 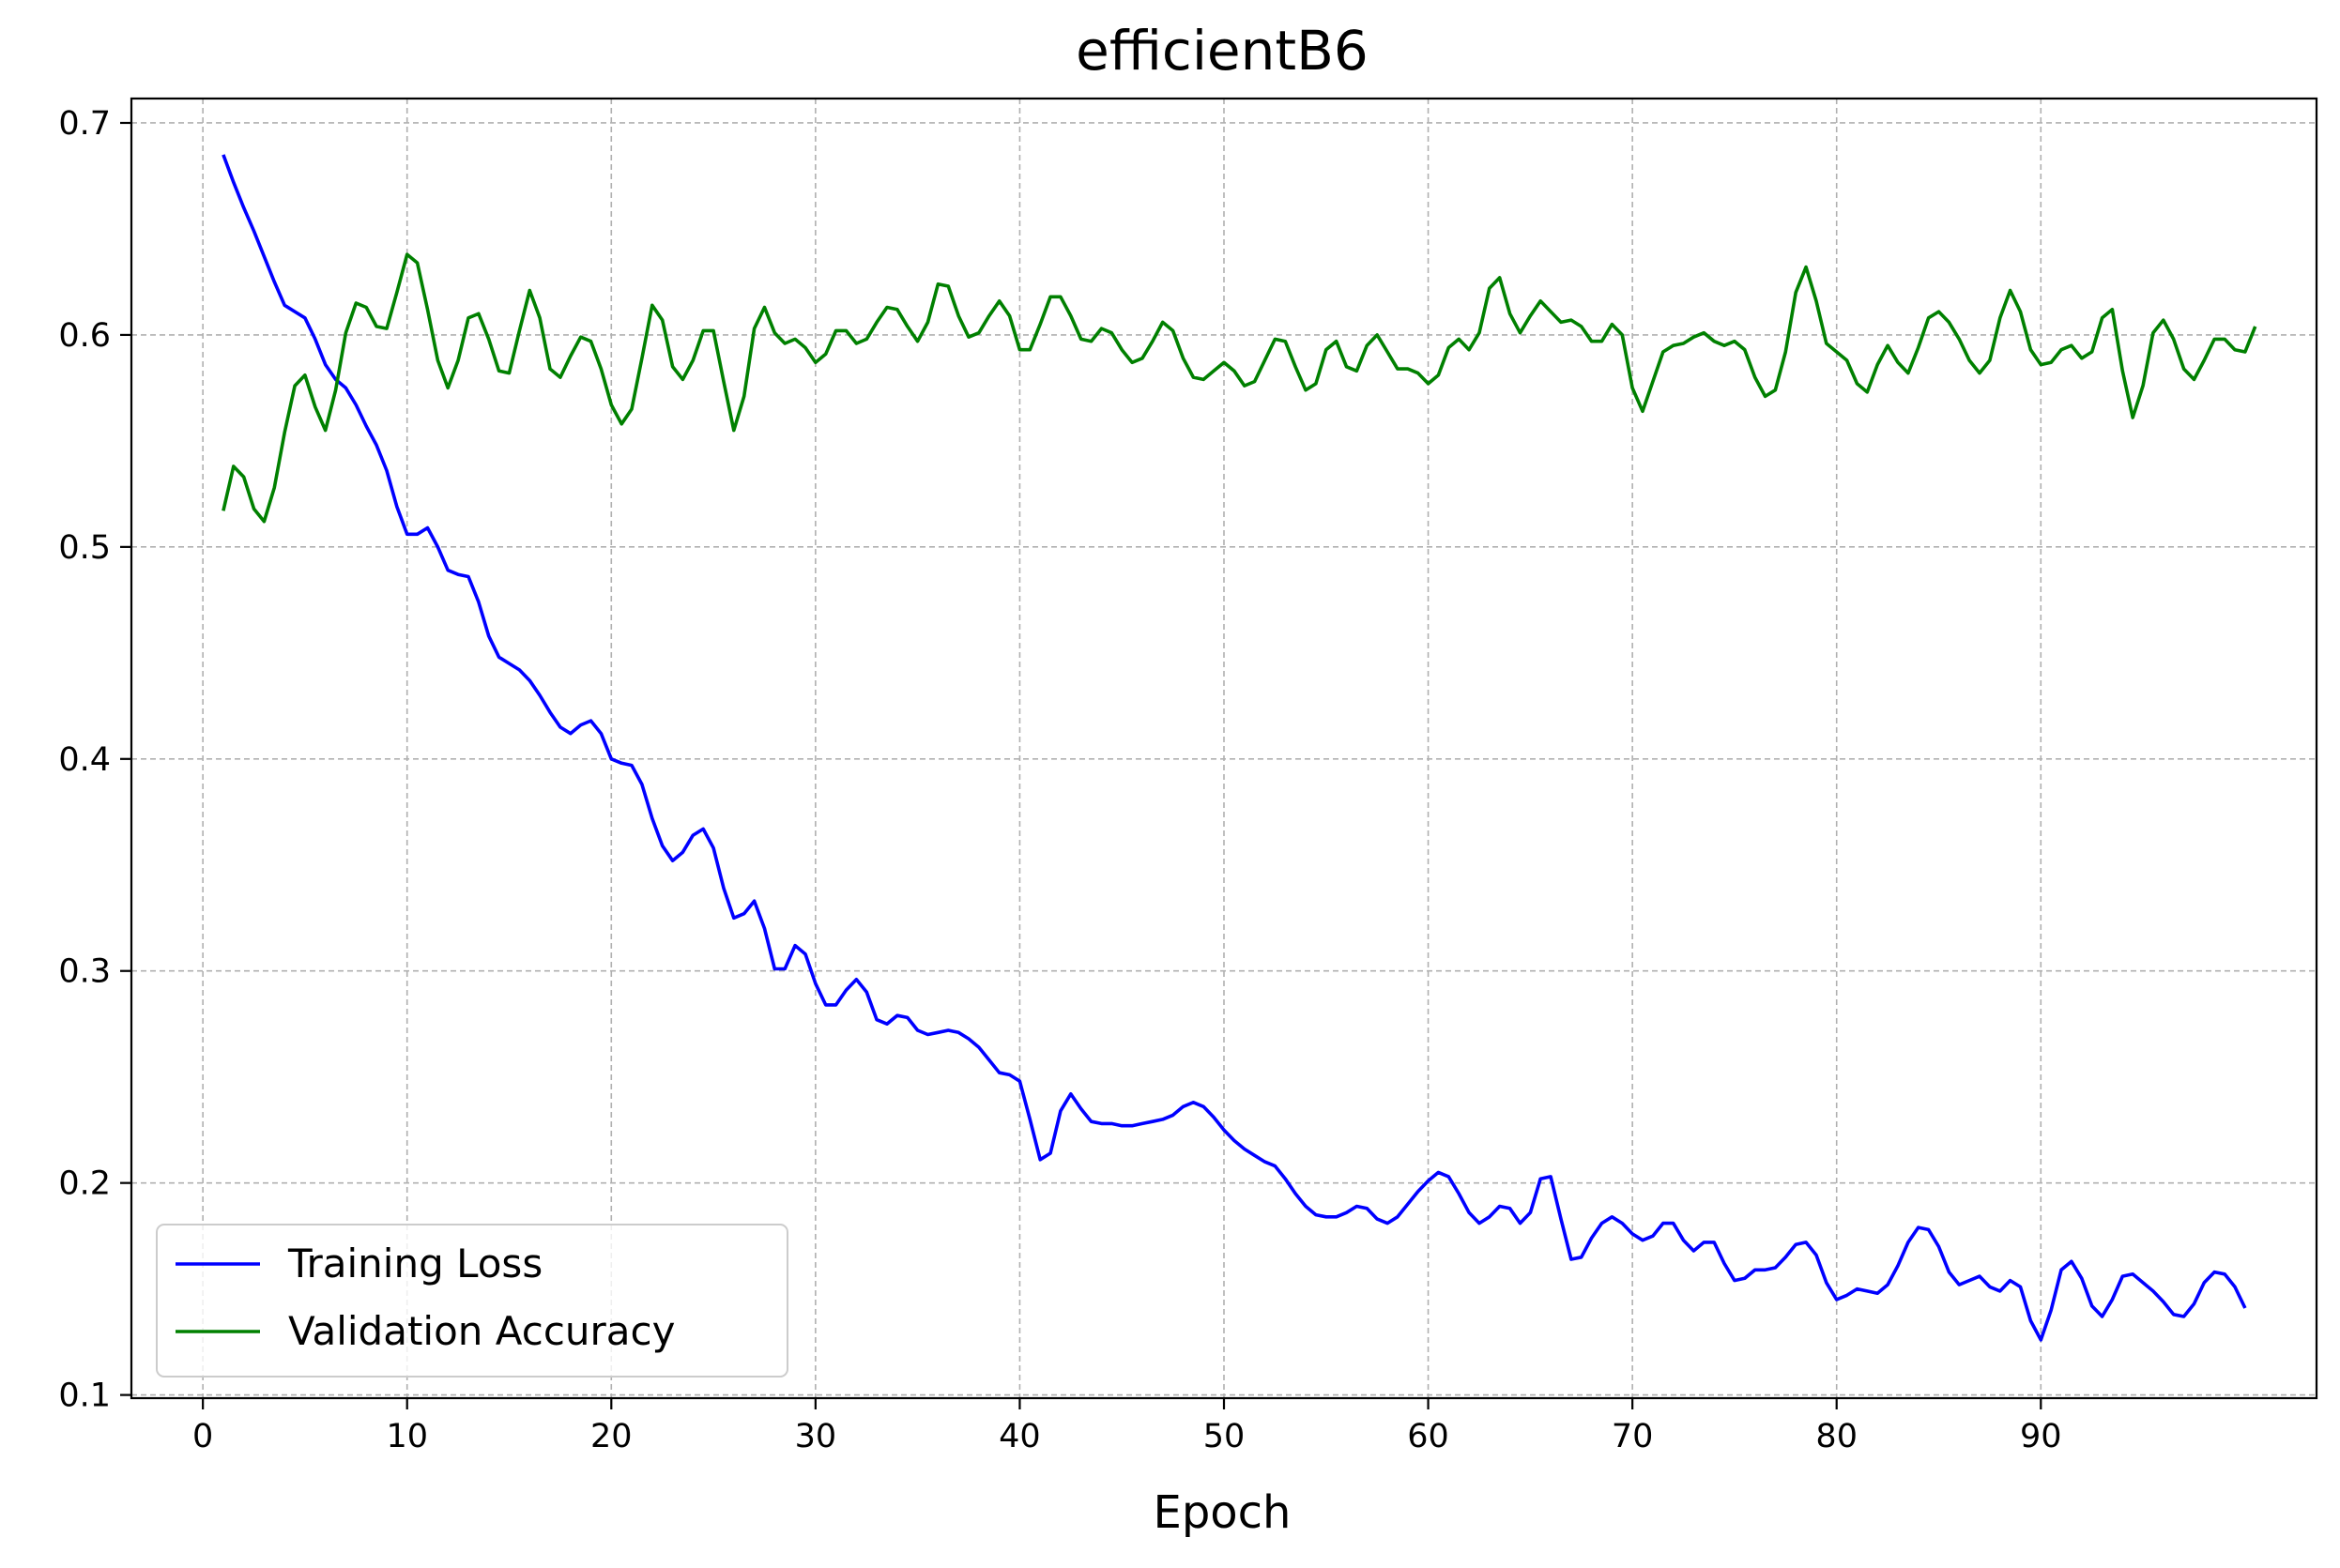 What do you see at coordinates (202, 1436) in the screenshot?
I see `x-tick-label: 0` at bounding box center [202, 1436].